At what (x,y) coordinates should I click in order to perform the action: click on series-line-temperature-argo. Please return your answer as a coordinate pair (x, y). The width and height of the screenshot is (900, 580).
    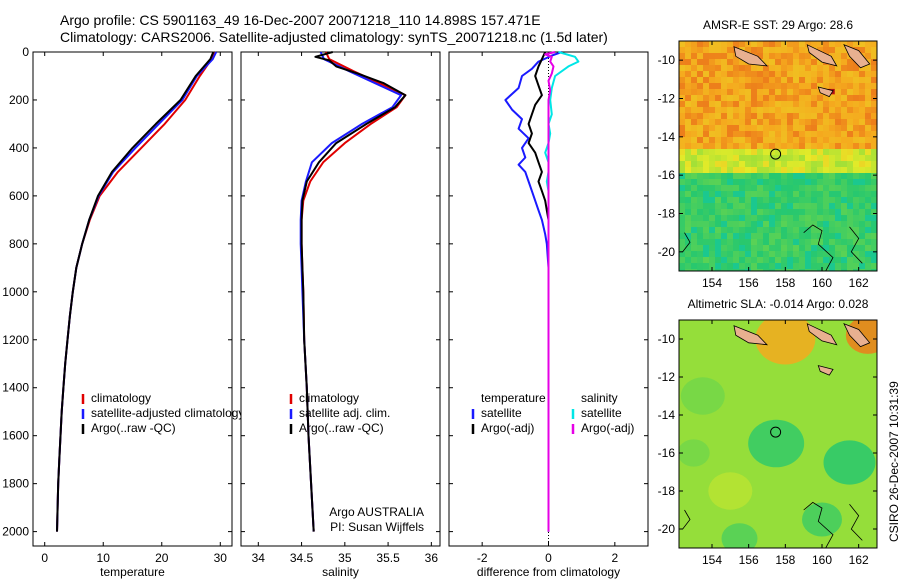
    Looking at the image, I should click on (135, 291).